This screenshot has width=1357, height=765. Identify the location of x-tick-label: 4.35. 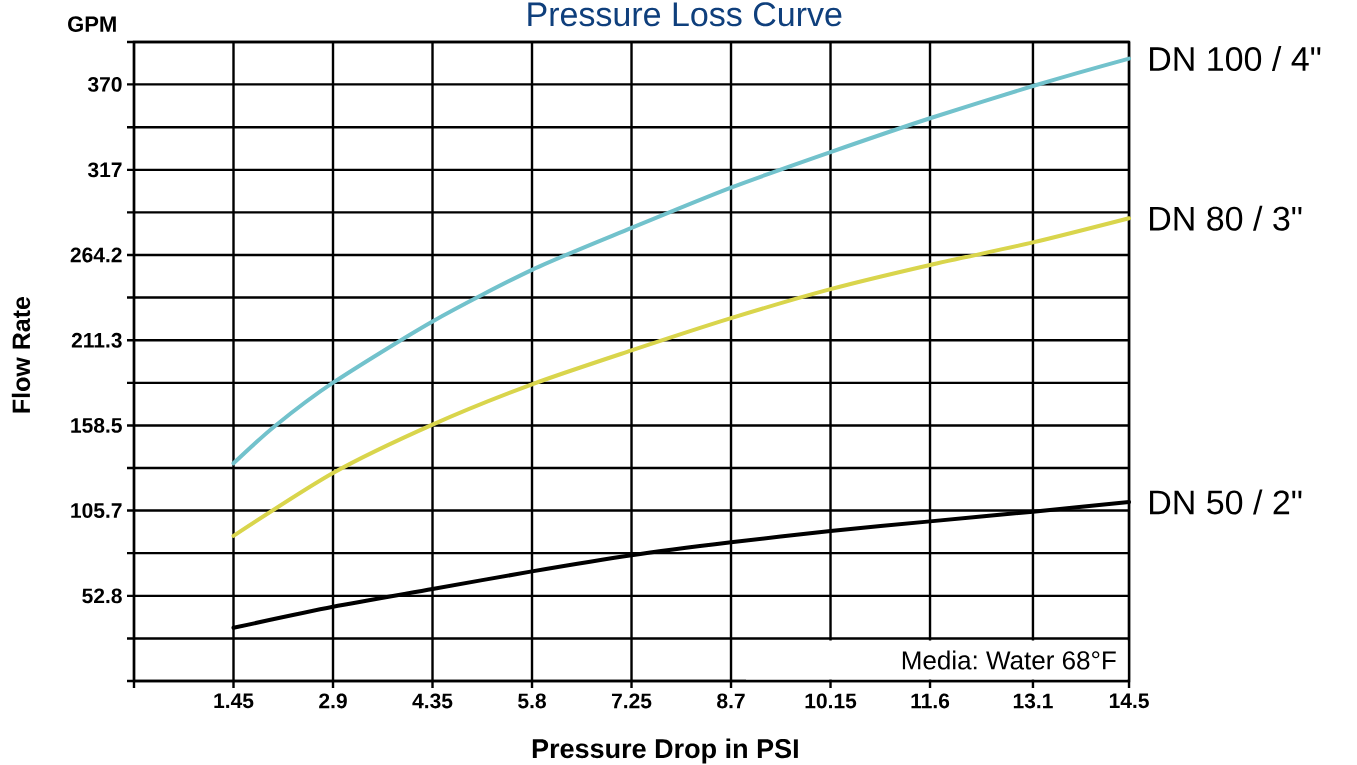
(432, 701).